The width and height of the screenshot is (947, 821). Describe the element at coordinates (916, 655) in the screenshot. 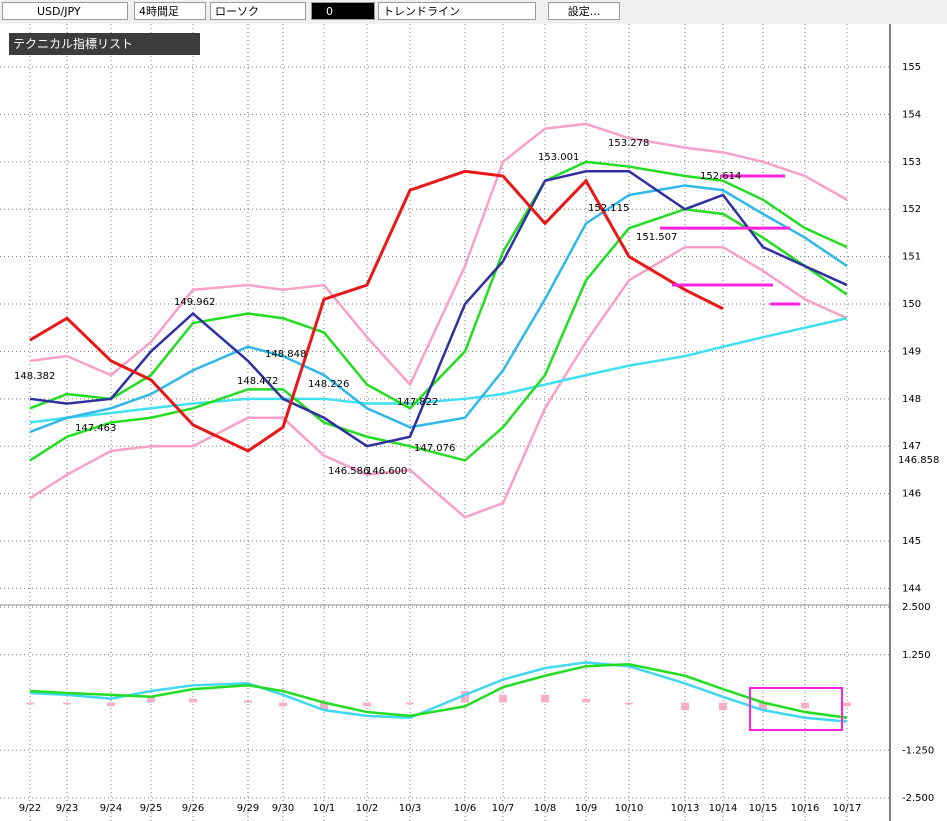

I see `y-tick-label: 1.250` at that location.